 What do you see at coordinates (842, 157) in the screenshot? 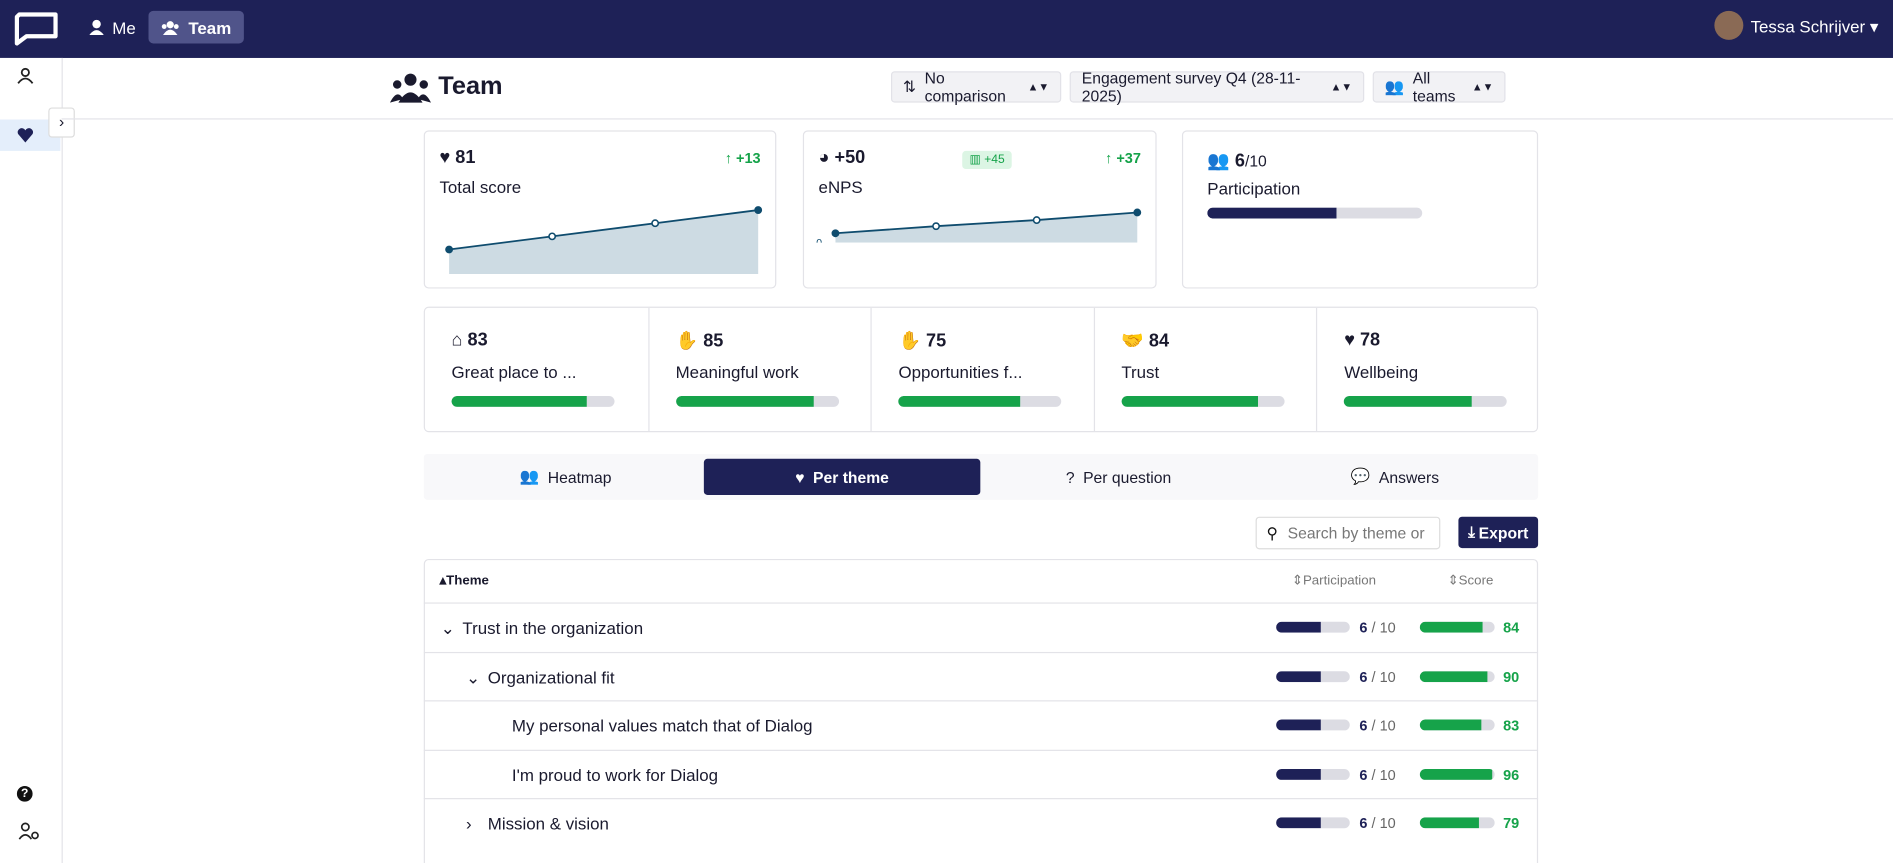
I see `kpi-value: ◕ +50` at bounding box center [842, 157].